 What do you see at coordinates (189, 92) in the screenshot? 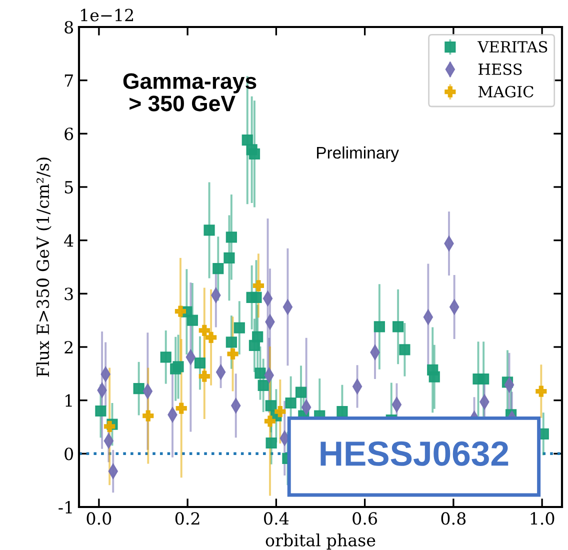
I see `annotation: Gamma-rays > 350 GeV` at bounding box center [189, 92].